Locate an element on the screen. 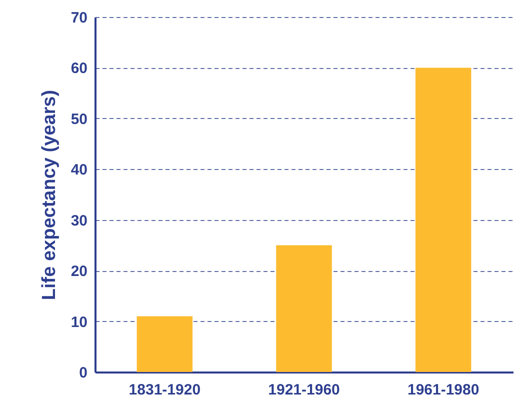 This screenshot has height=418, width=515. y-tick-label: 40 is located at coordinates (79, 170).